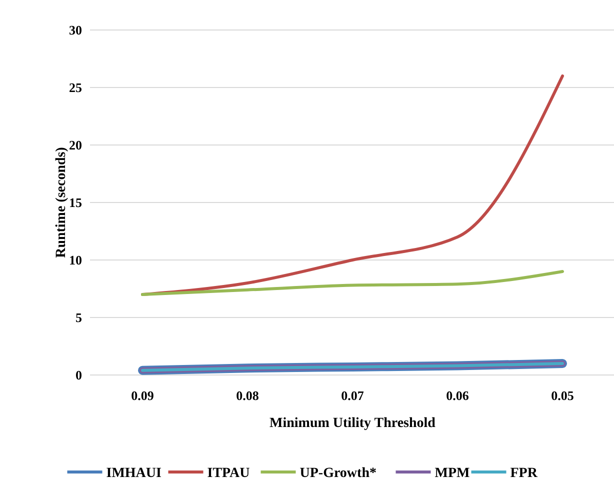  I want to click on x-axis-title: Minimum Utility Threshold, so click(353, 423).